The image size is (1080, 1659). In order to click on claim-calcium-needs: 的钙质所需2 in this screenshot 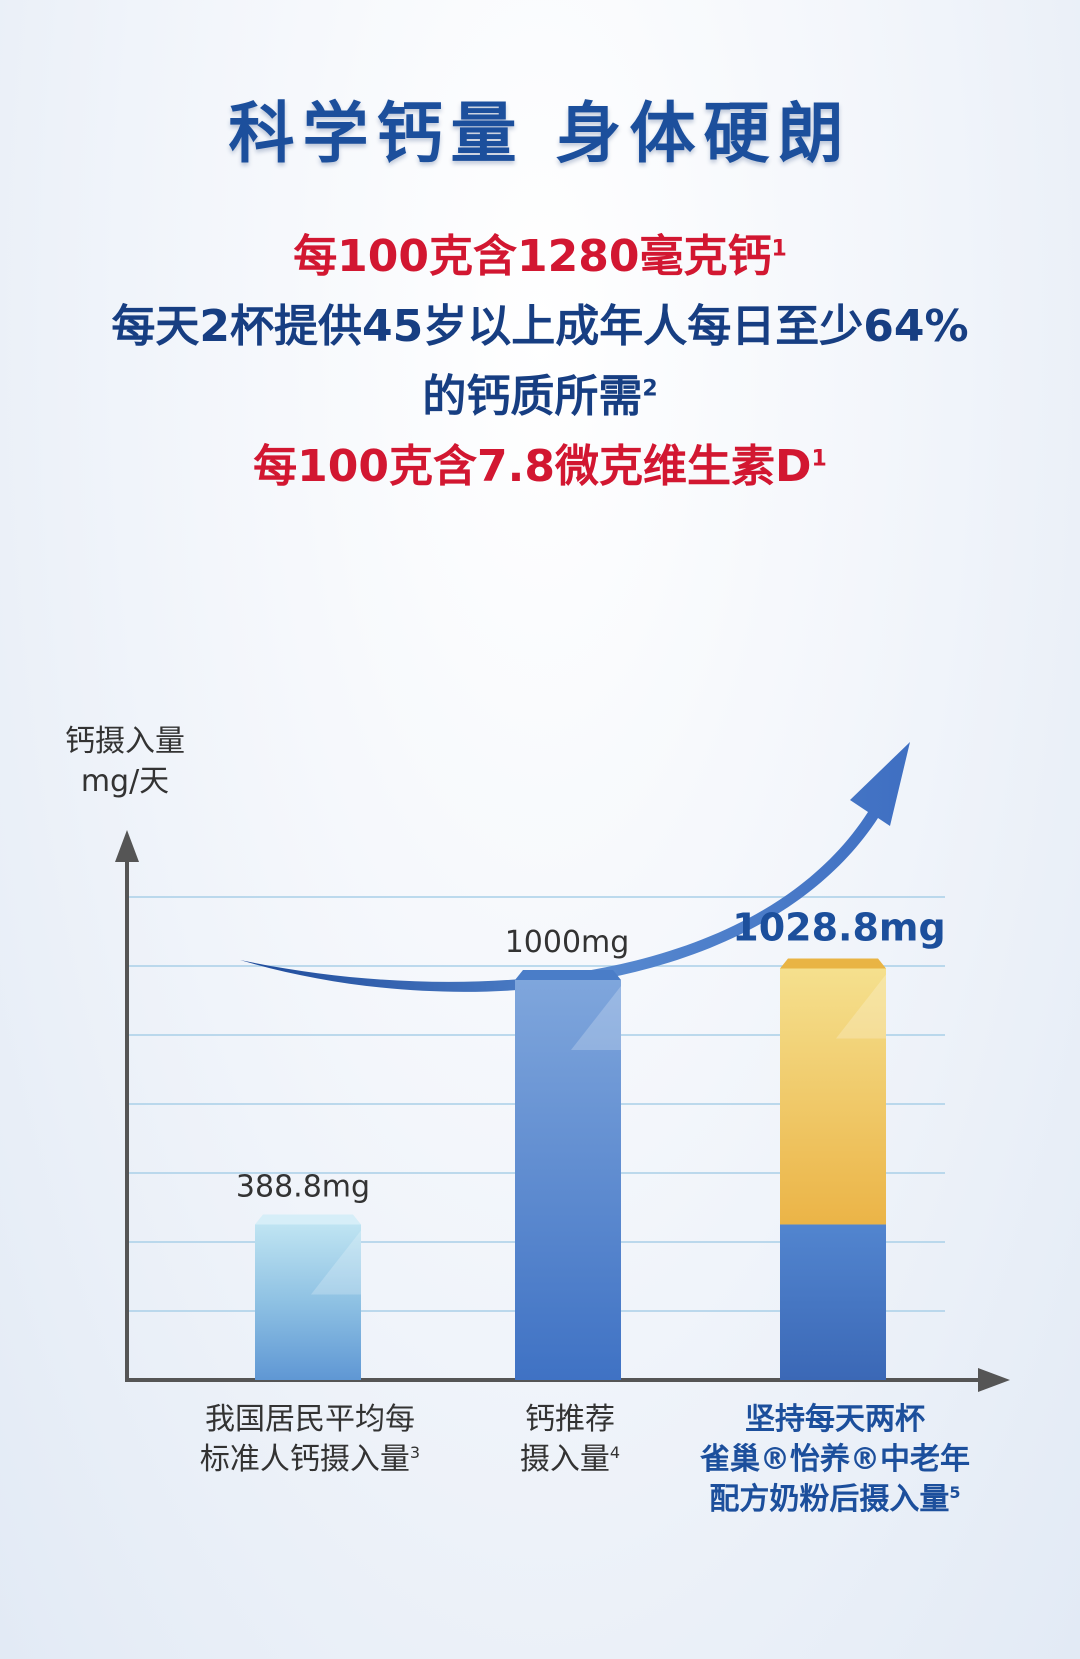, I will do `click(540, 396)`.